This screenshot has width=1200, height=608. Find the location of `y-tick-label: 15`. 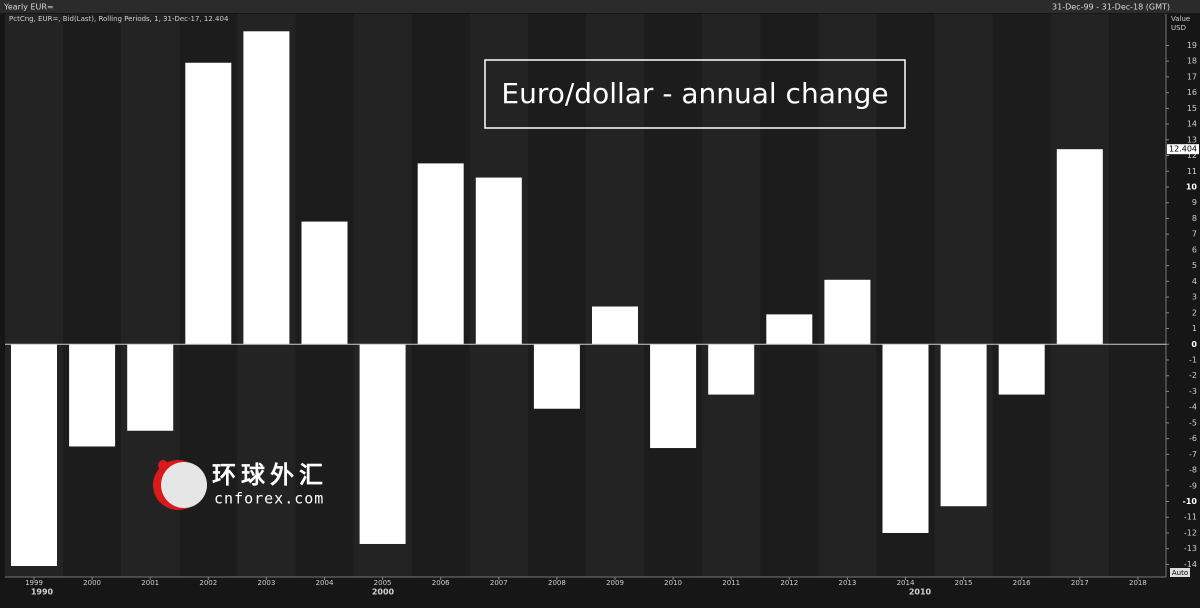

y-tick-label: 15 is located at coordinates (1192, 108).